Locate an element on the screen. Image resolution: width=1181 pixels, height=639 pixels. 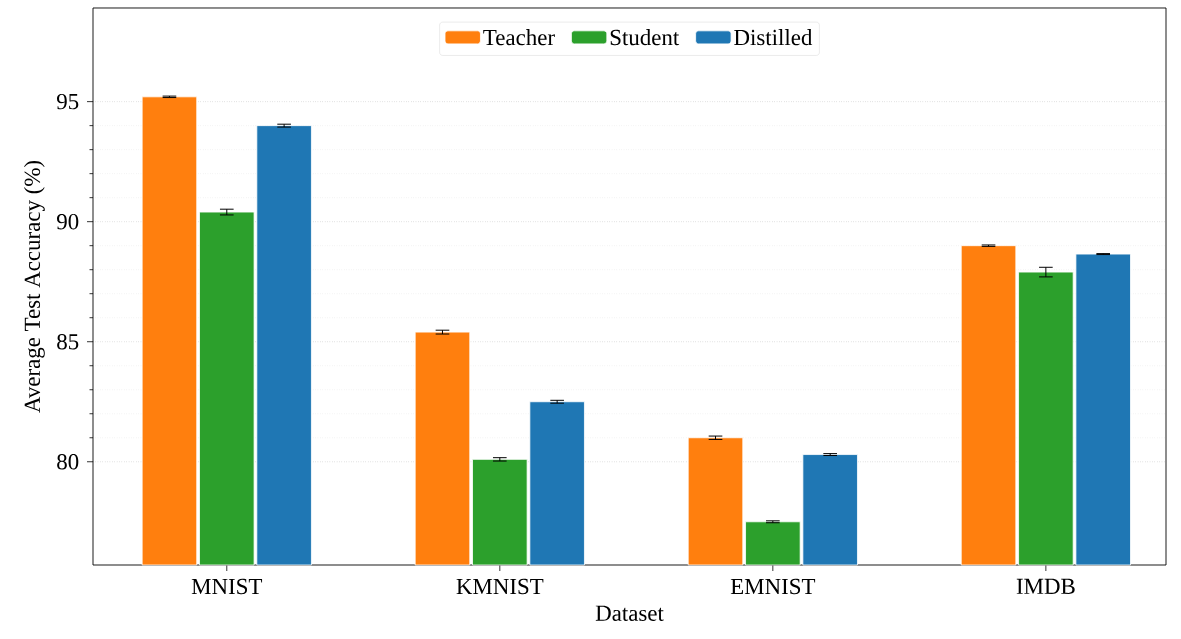
y-tick-label: 90 is located at coordinates (67, 221).